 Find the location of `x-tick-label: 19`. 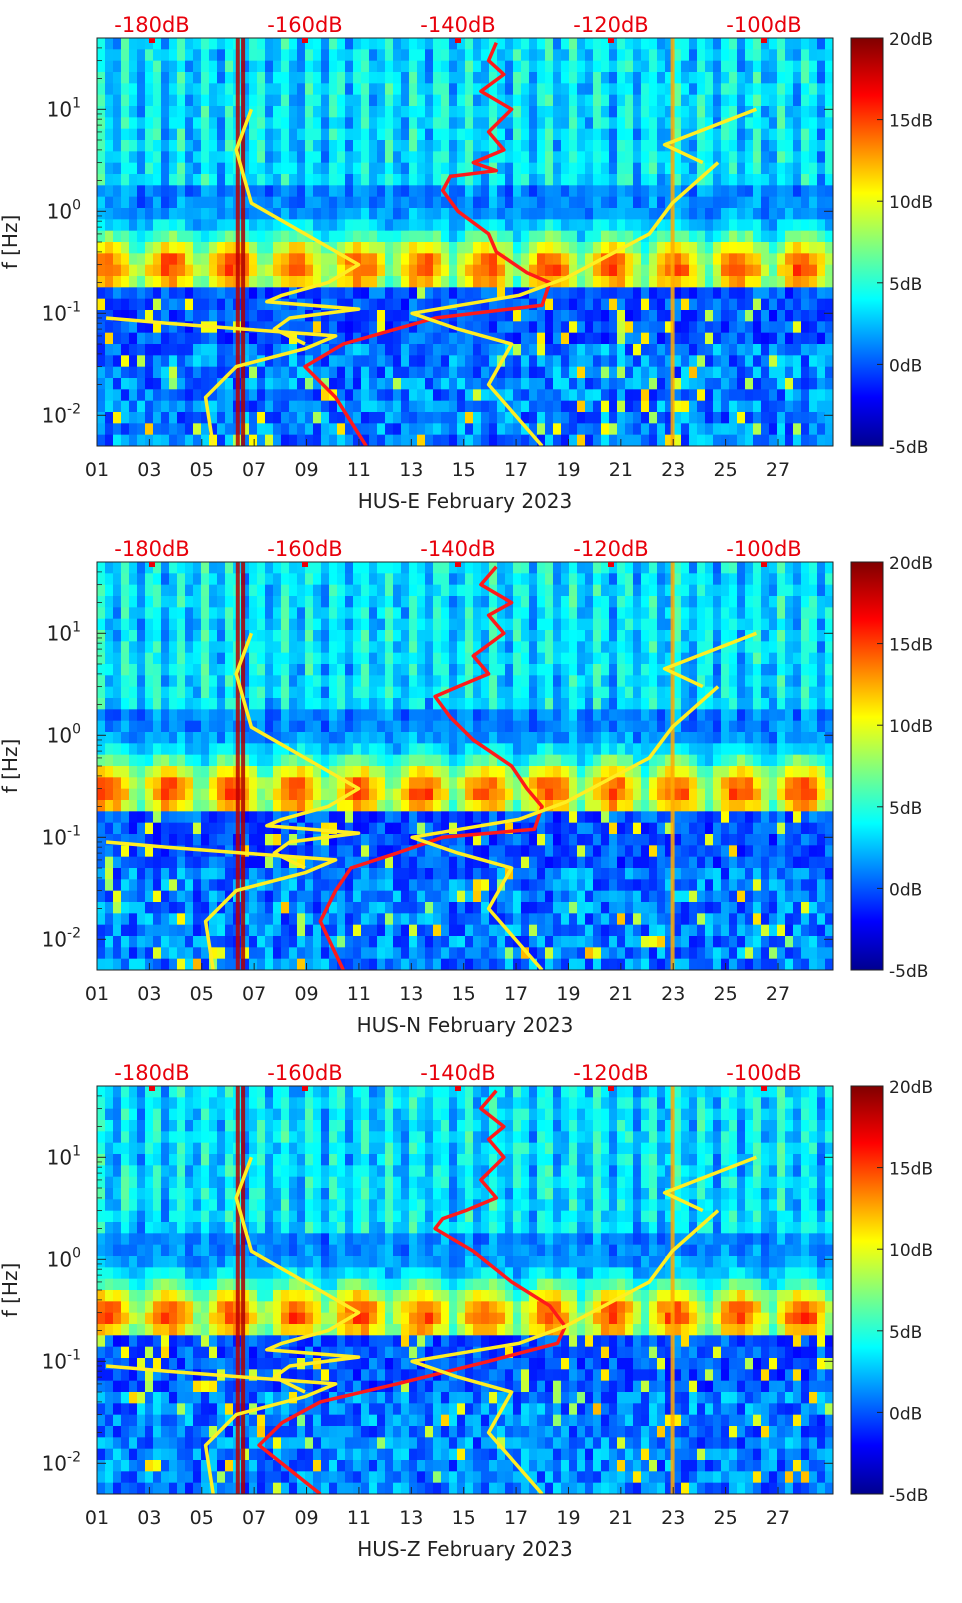

x-tick-label: 19 is located at coordinates (568, 470).